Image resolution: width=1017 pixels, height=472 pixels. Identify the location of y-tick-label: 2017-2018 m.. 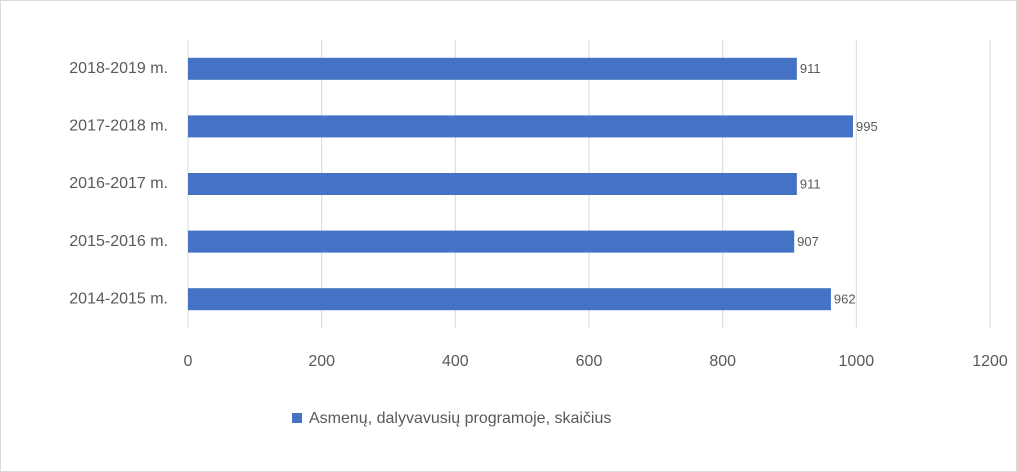
(118, 126).